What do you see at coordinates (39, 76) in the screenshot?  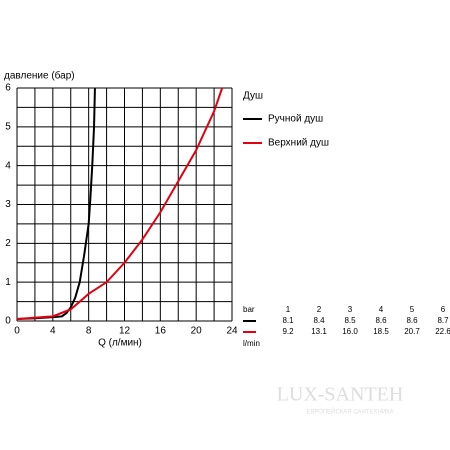 I see `y-axis-label: давление (бар)` at bounding box center [39, 76].